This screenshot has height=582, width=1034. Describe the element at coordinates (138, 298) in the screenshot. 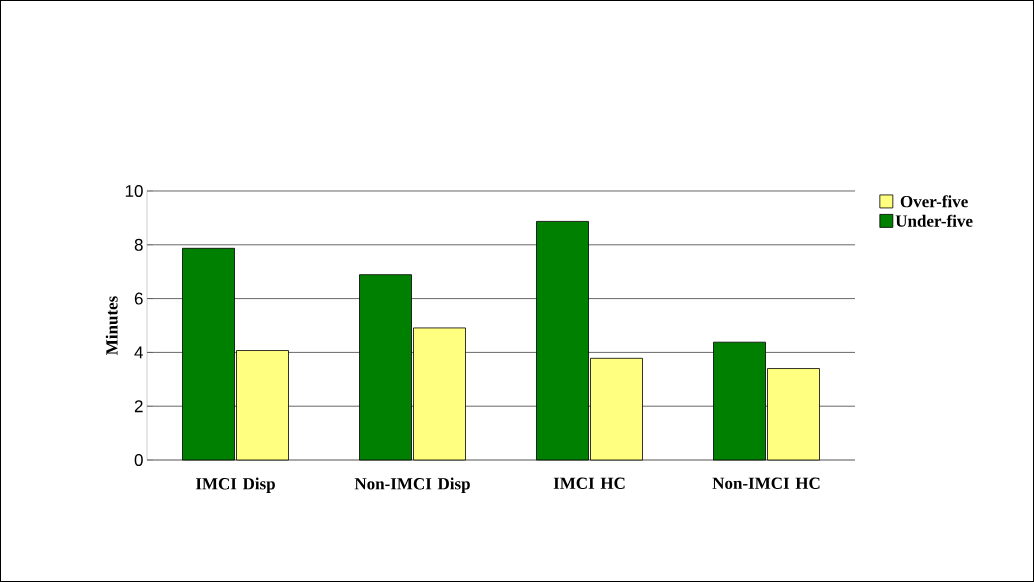

I see `y-tick-label: 6` at that location.